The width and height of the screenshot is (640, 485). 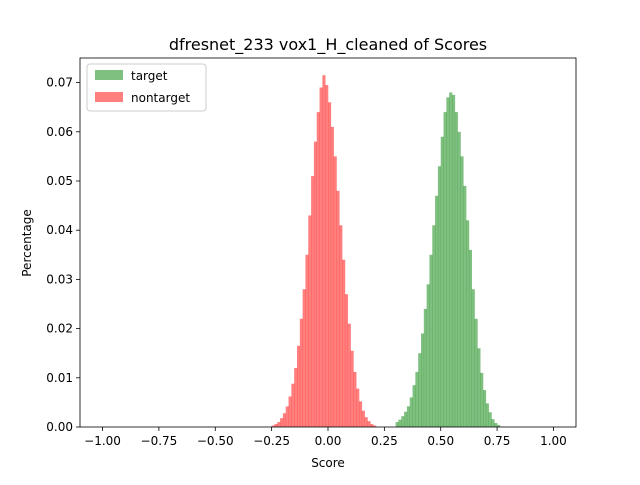 I want to click on x-tick-label: 0.25, so click(x=384, y=441).